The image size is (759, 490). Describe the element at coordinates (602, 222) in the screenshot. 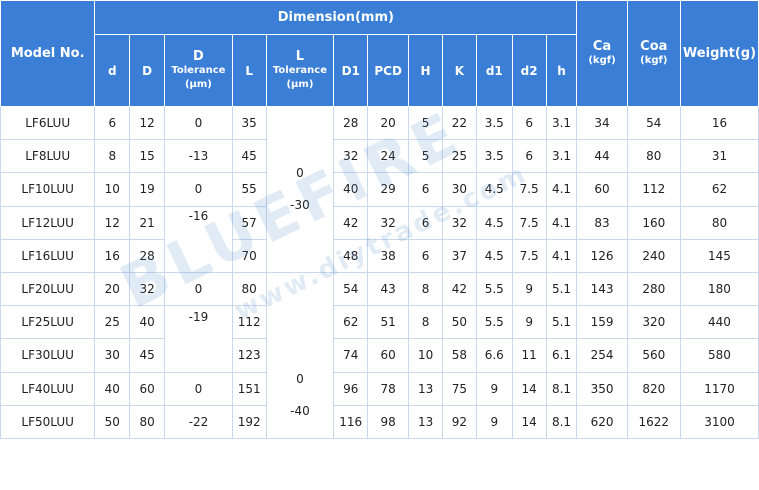

I see `cell-ca: 83` at that location.